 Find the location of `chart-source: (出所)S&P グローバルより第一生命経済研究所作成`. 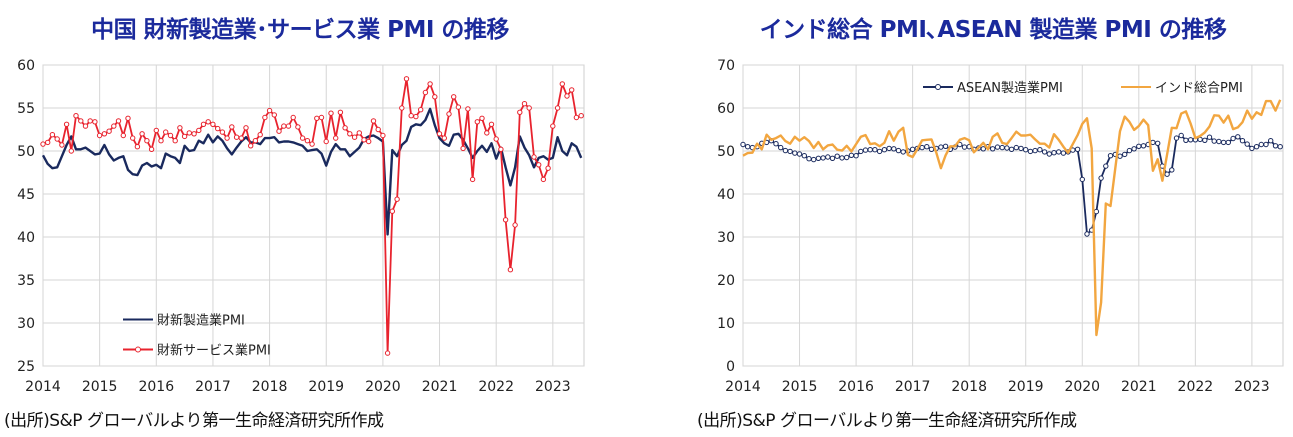

chart-source: (出所)S&P グローバルより第一生命経済研究所作成 is located at coordinates (887, 421).